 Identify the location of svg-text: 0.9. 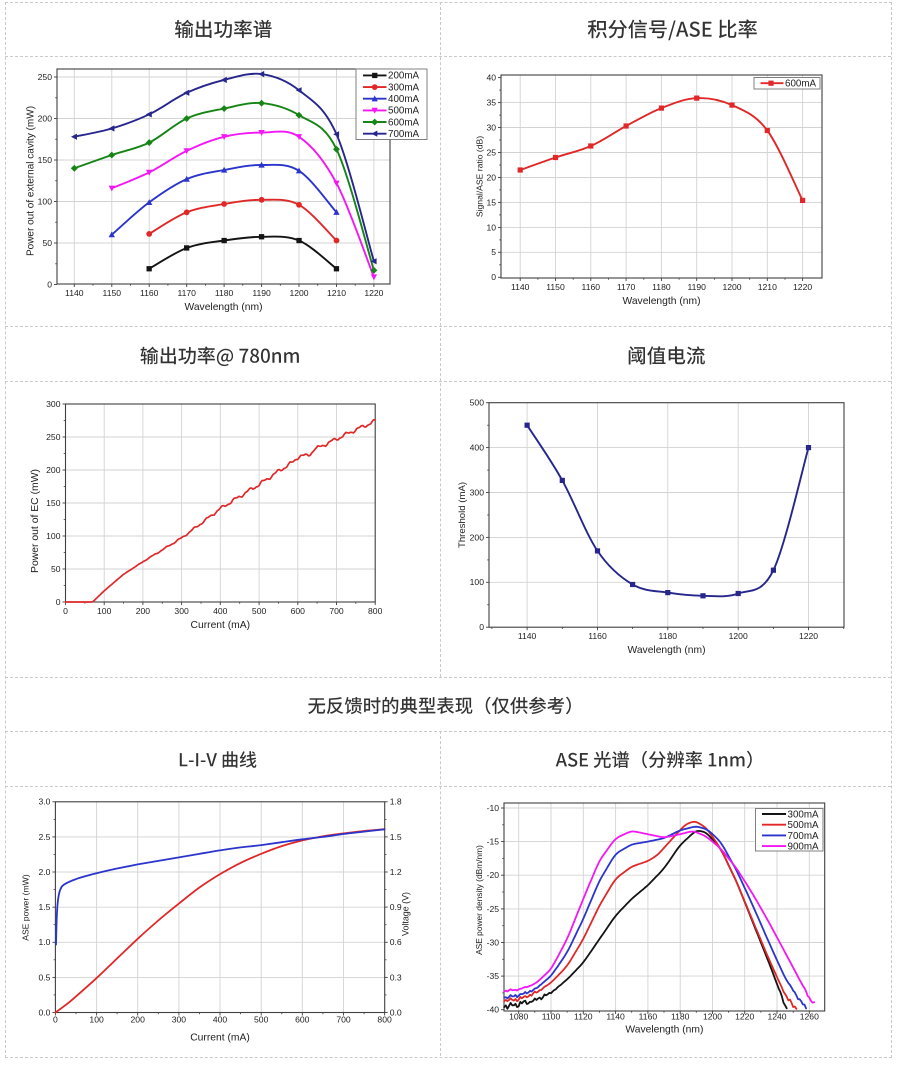
(396, 907).